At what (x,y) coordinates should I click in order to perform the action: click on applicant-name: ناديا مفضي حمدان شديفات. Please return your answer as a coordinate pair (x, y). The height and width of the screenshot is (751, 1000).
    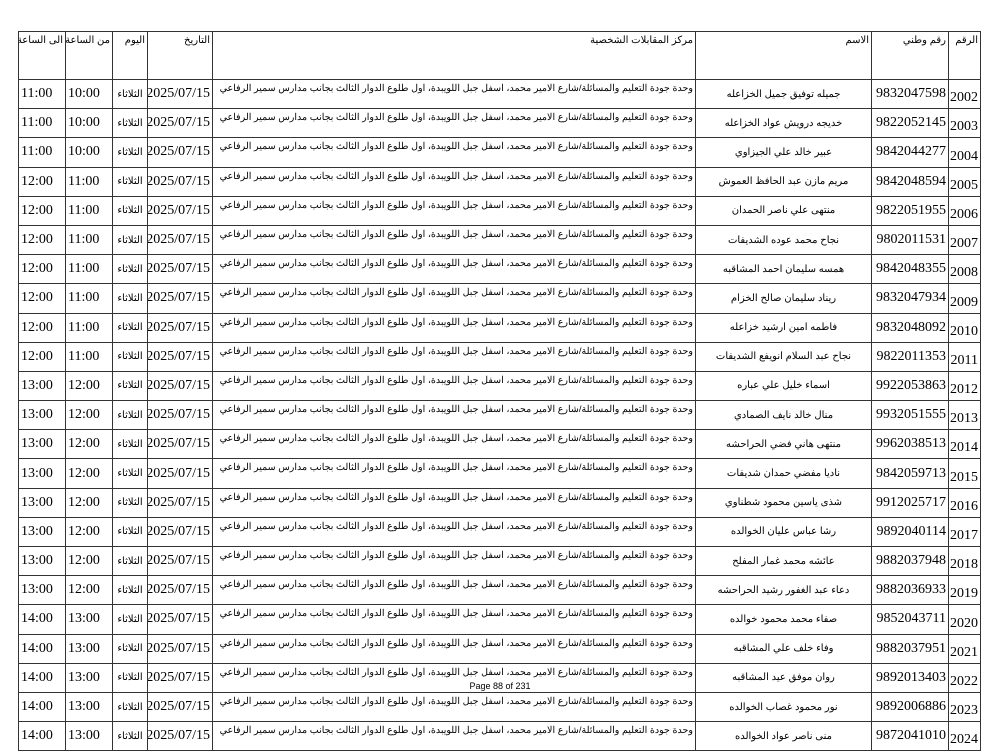
    Looking at the image, I should click on (783, 473).